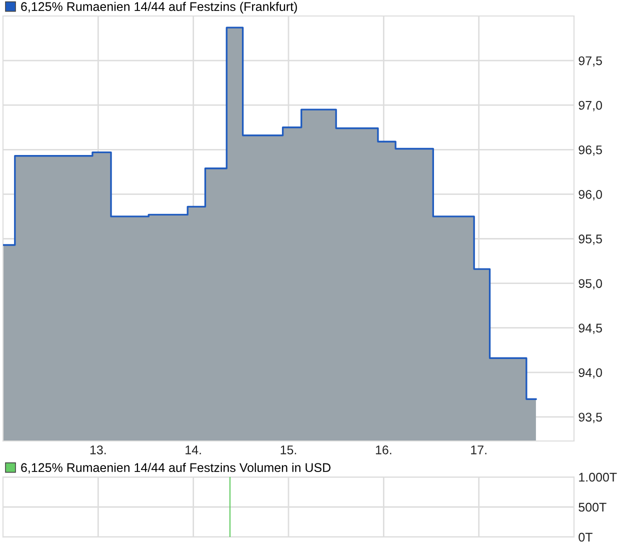  I want to click on y-tick-label: 1.000T, so click(598, 477).